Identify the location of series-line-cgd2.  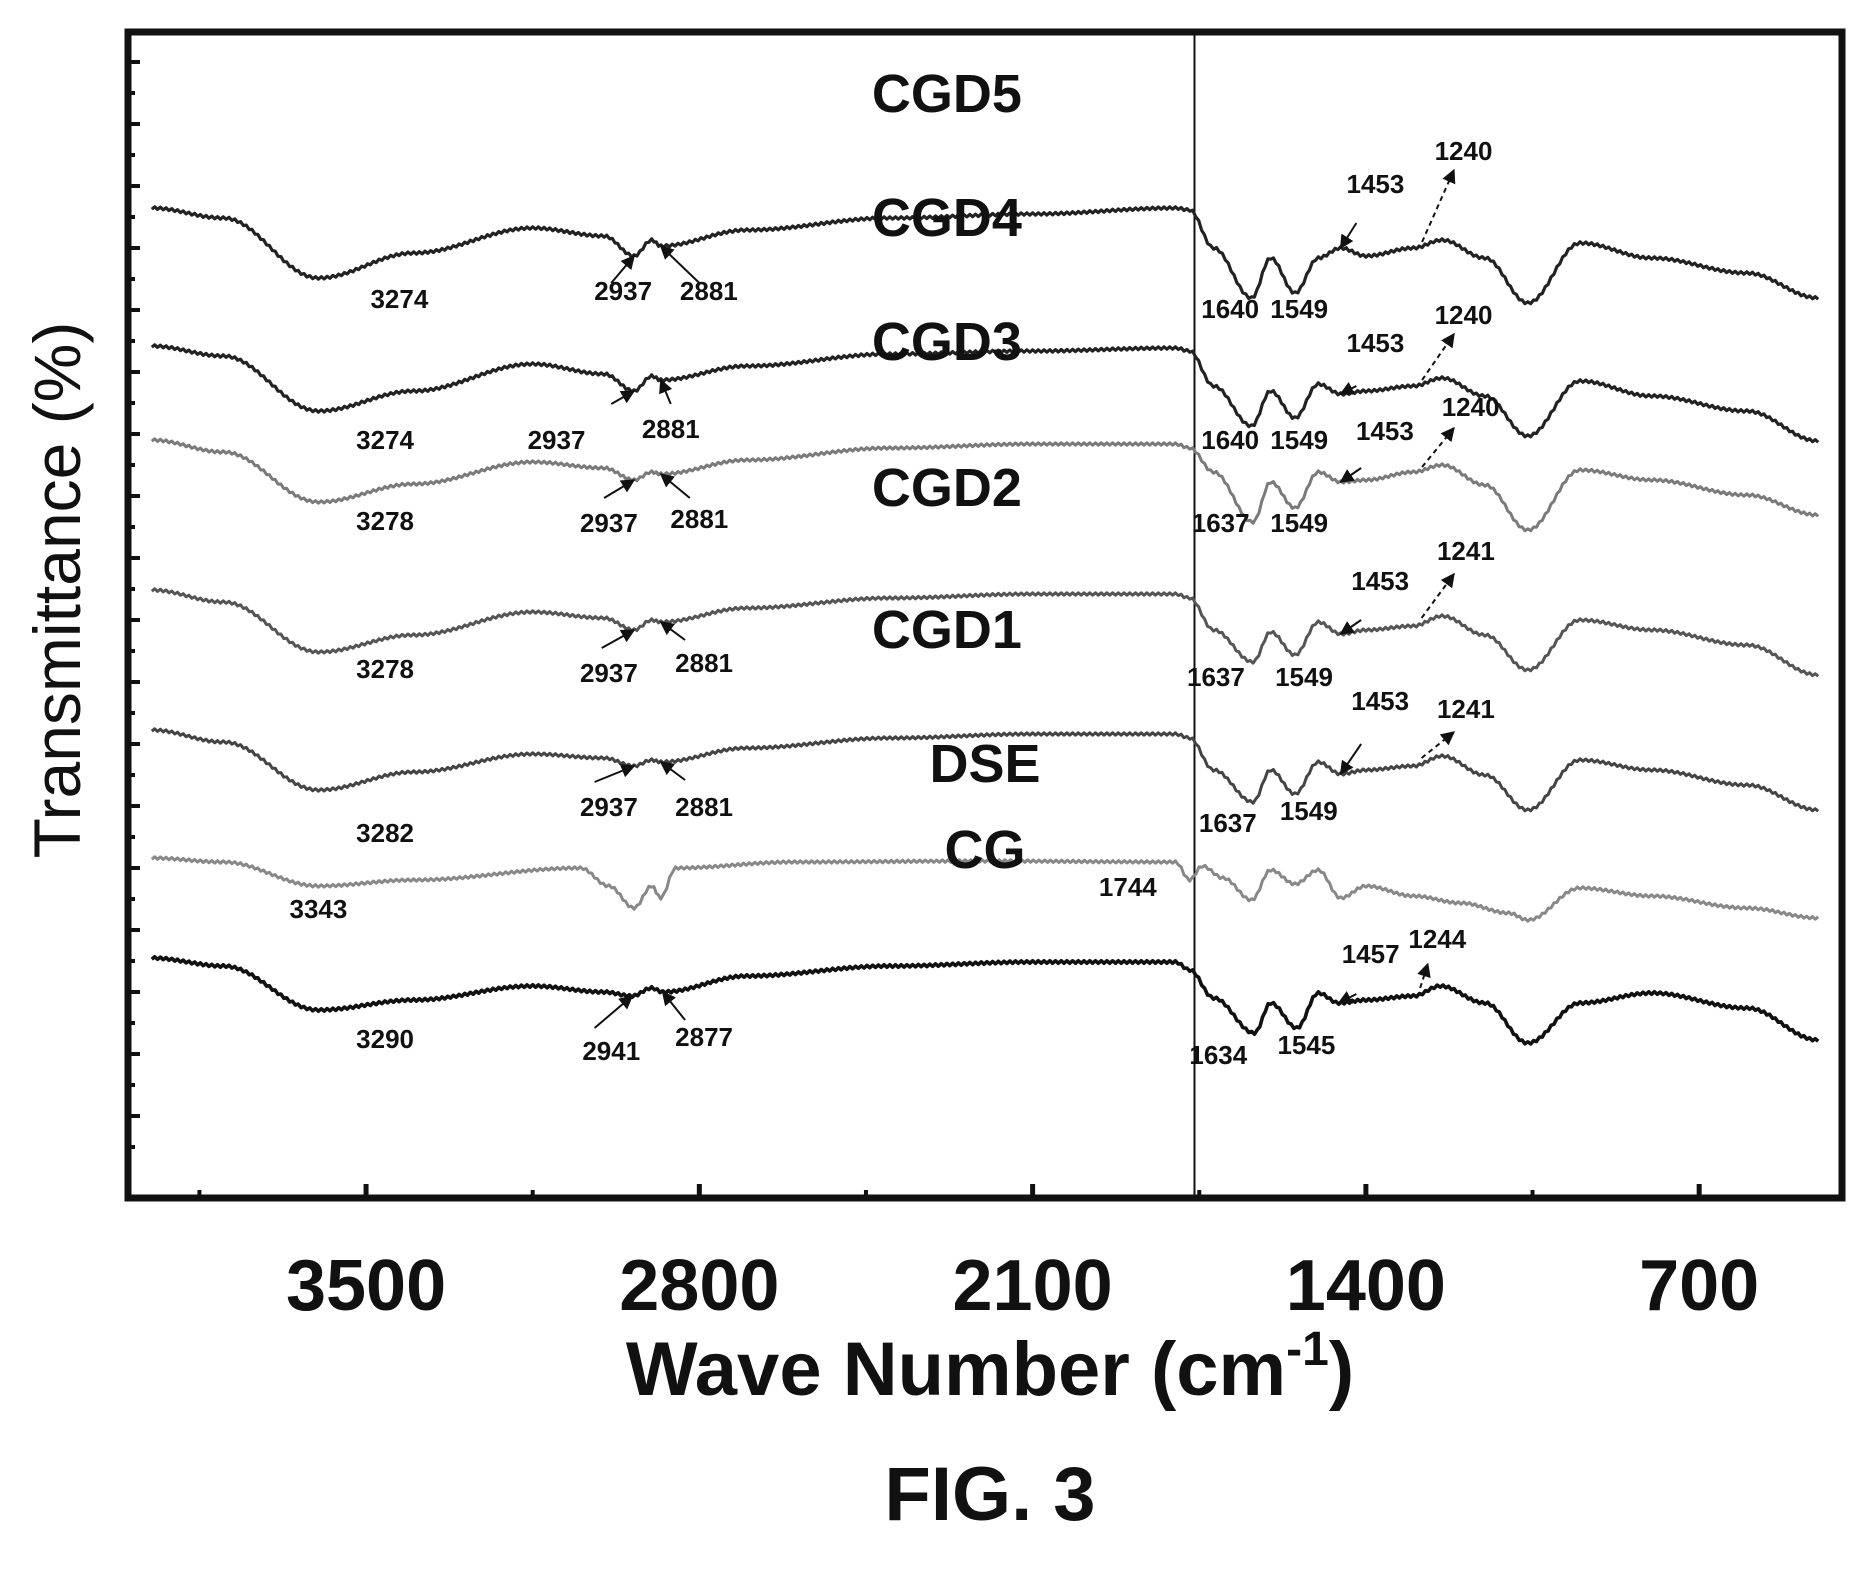
(985, 632).